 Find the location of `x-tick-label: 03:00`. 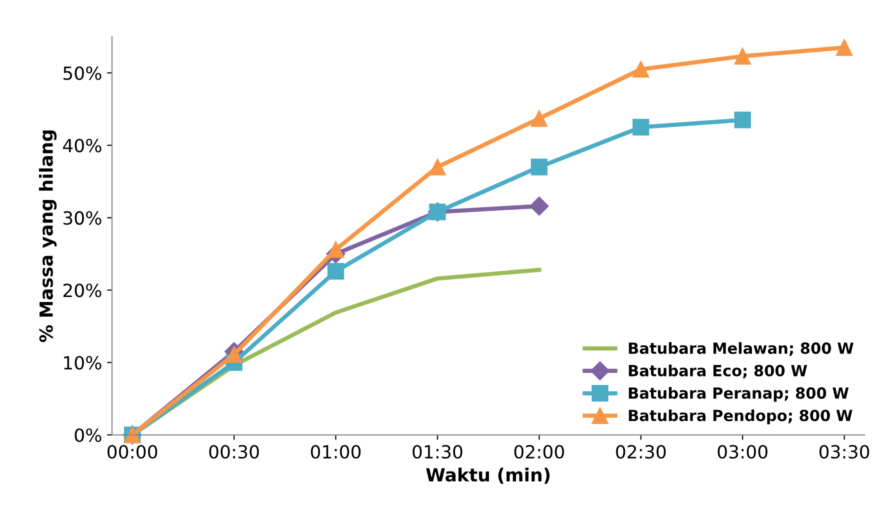

x-tick-label: 03:00 is located at coordinates (743, 451).